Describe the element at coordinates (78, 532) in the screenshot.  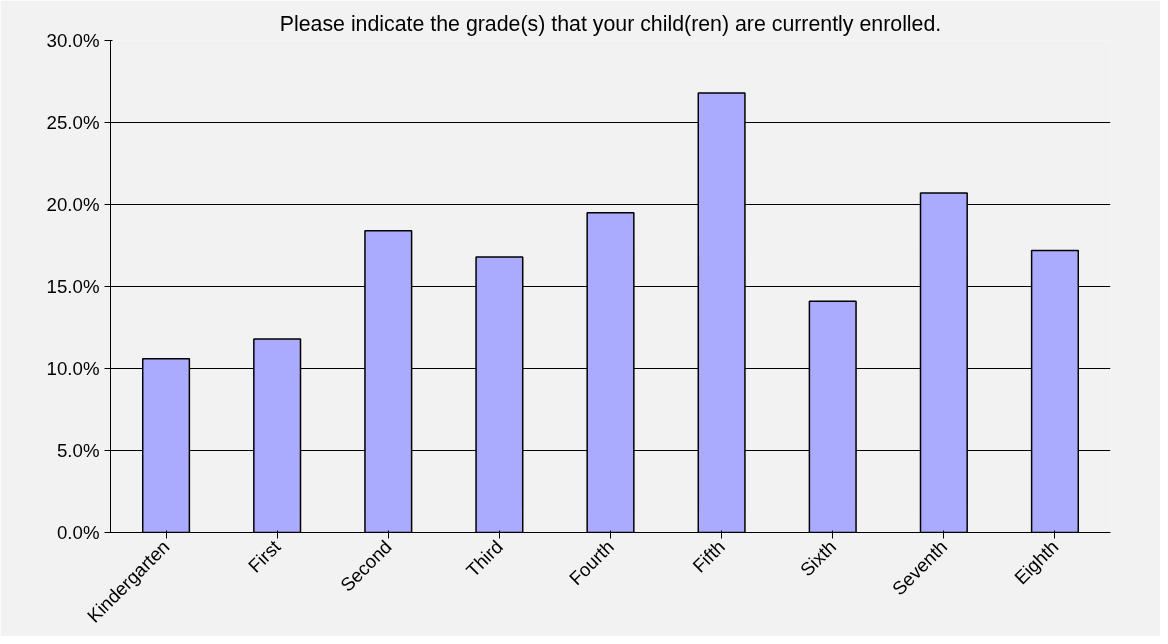
I see `y-tick-label: 0.0%` at that location.